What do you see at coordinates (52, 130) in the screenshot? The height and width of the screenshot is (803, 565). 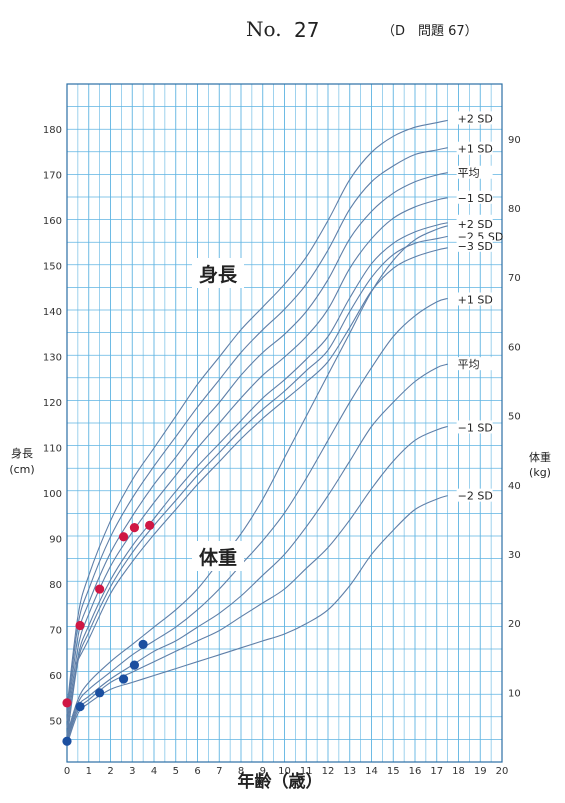 I see `y-left-tick-label: 180` at bounding box center [52, 130].